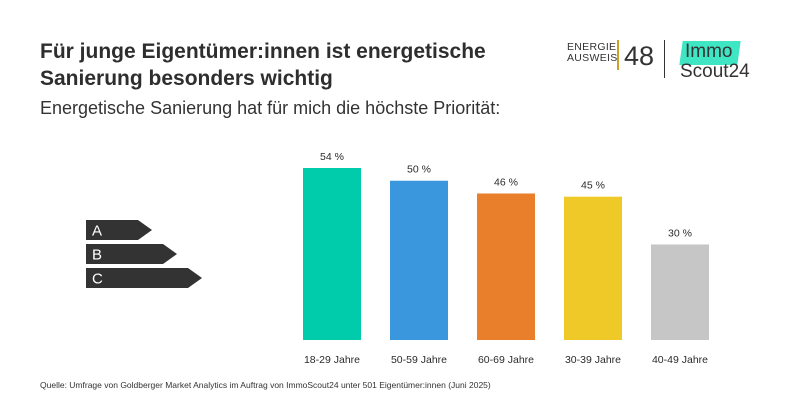  What do you see at coordinates (592, 58) in the screenshot?
I see `ausweis-text: AUSWEIS` at bounding box center [592, 58].